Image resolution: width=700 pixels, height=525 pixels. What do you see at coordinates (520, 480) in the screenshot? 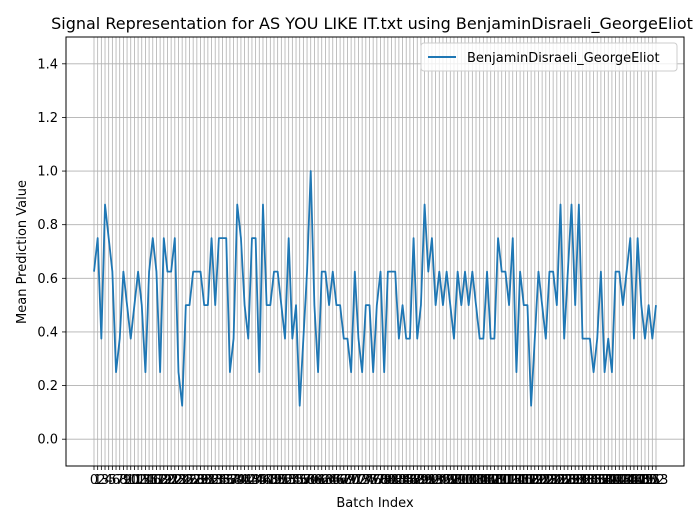
I see `x-tick-label: 116` at bounding box center [520, 480].